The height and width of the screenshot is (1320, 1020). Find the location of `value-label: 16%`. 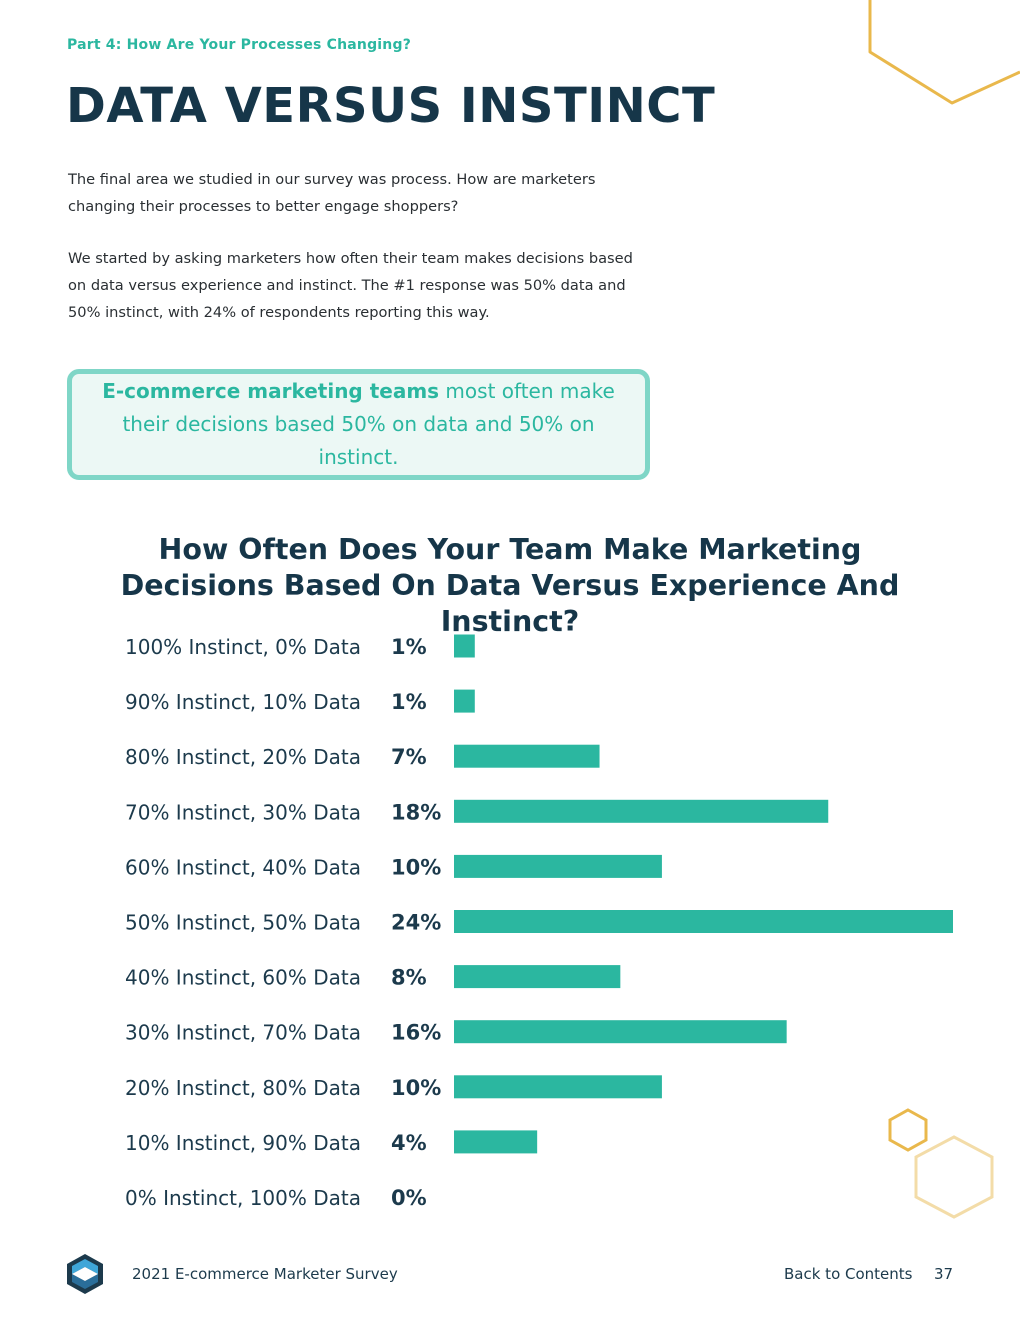

value-label: 16% is located at coordinates (416, 1033).